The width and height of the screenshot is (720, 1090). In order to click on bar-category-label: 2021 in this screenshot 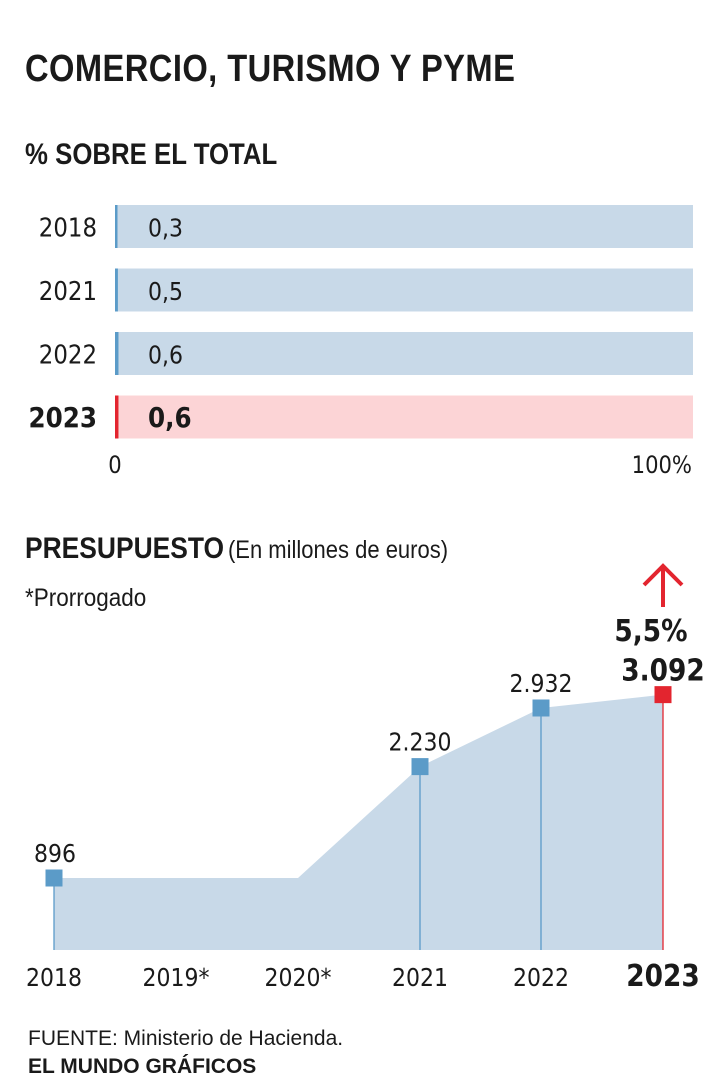, I will do `click(68, 291)`.